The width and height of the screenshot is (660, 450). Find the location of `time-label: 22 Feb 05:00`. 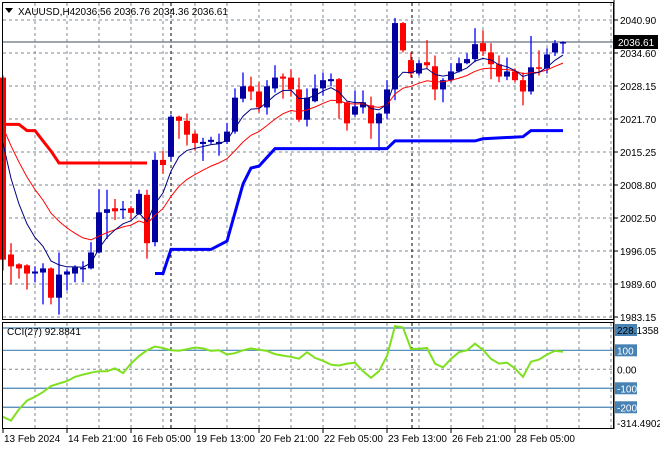

time-label: 22 Feb 05:00 is located at coordinates (353, 439).